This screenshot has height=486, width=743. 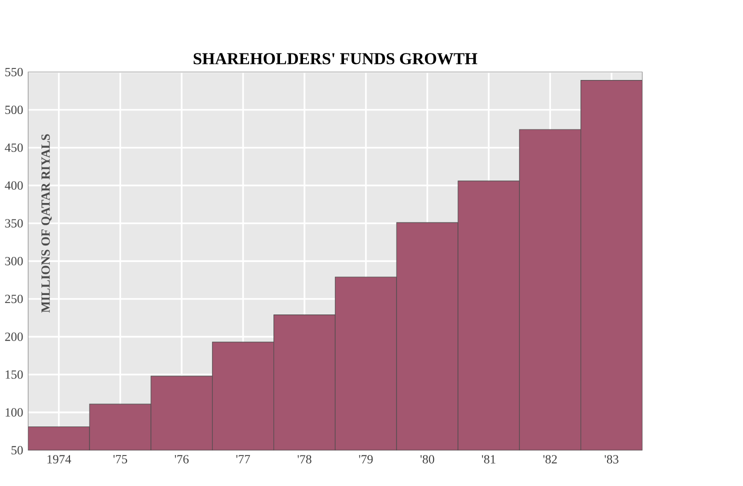 What do you see at coordinates (14, 72) in the screenshot?
I see `y-tick-label: 550` at bounding box center [14, 72].